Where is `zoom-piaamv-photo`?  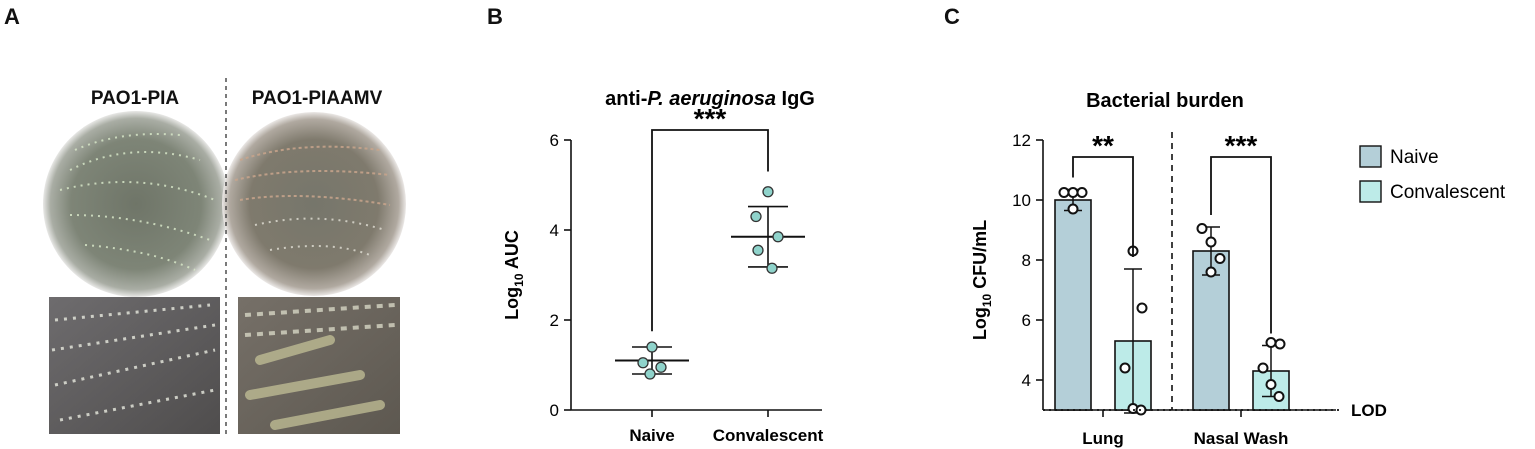
zoom-piaamv-photo is located at coordinates (319, 365).